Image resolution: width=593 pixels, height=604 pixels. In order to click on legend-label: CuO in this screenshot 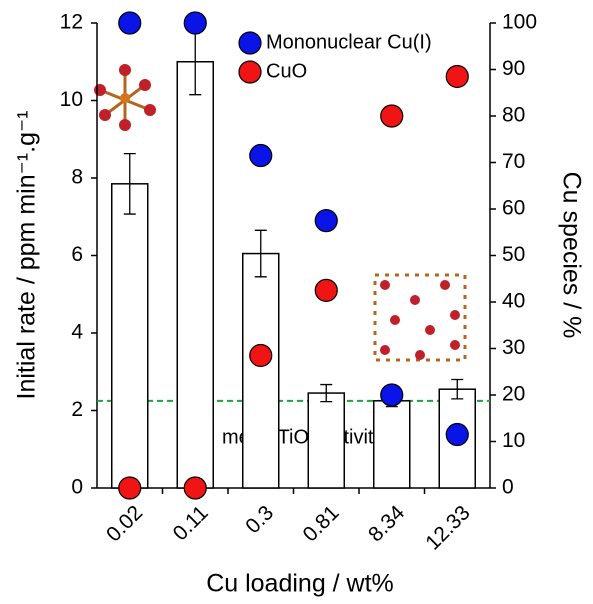, I will do `click(286, 71)`.